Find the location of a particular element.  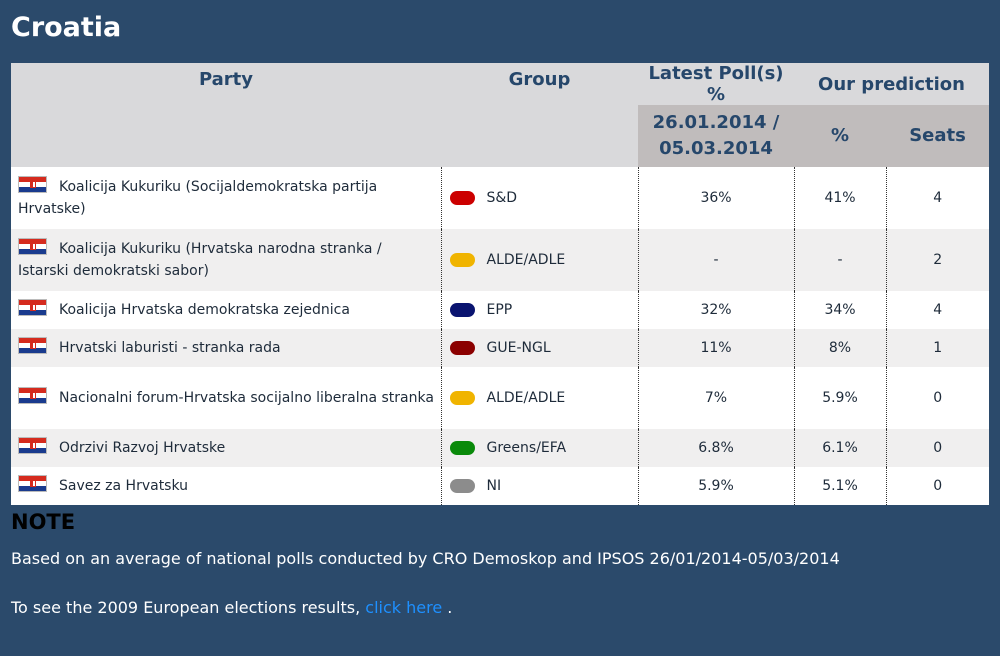

group-cell: NI is located at coordinates (539, 486).